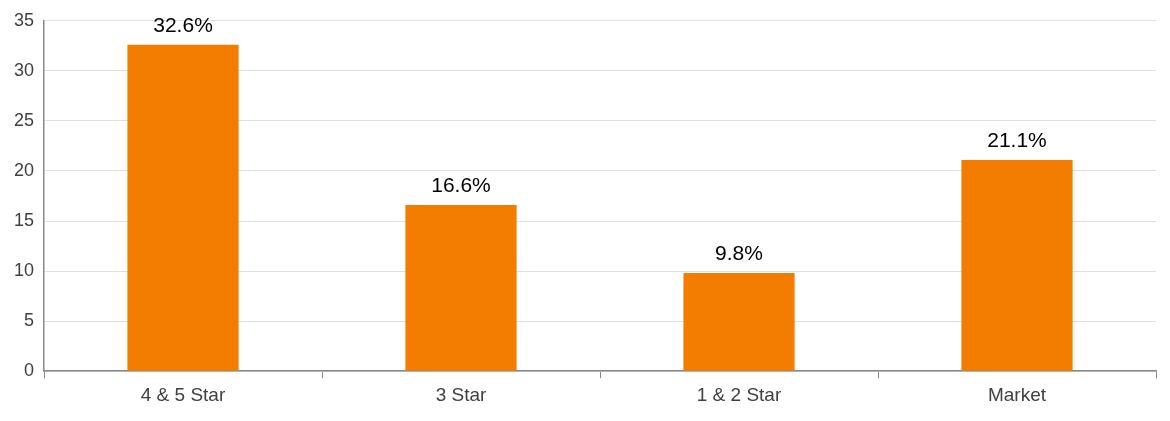  What do you see at coordinates (24, 69) in the screenshot?
I see `y-tick-label: 30` at bounding box center [24, 69].